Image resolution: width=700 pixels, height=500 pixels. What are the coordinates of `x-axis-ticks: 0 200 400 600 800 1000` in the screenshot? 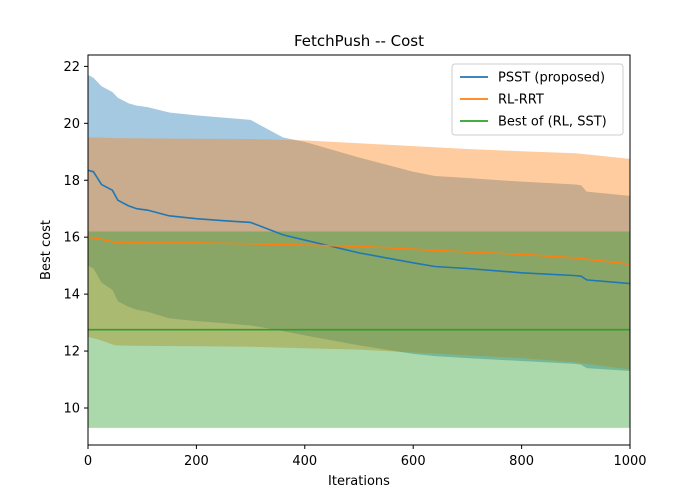 It's located at (365, 457).